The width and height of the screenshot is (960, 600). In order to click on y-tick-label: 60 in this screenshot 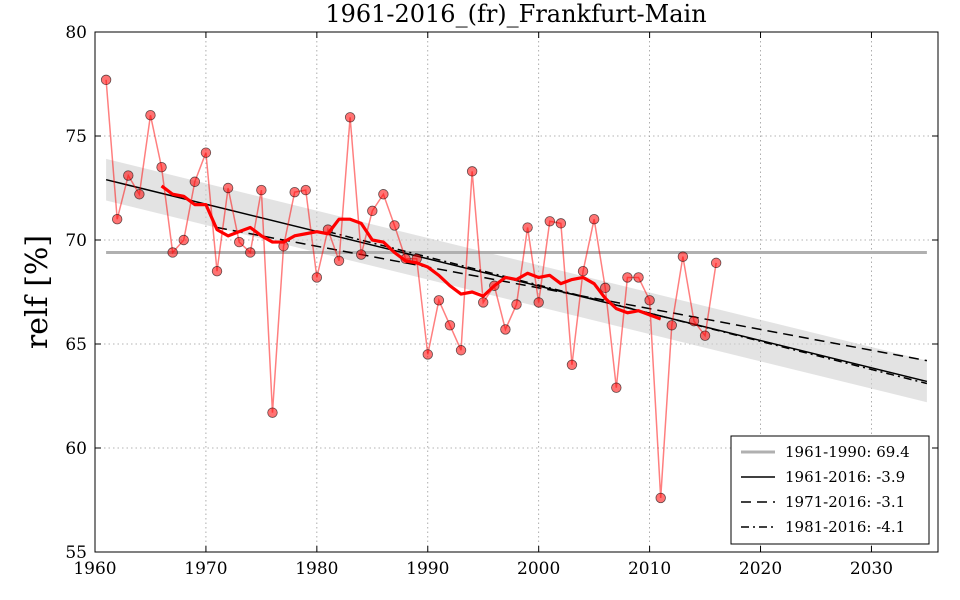, I will do `click(76, 449)`.